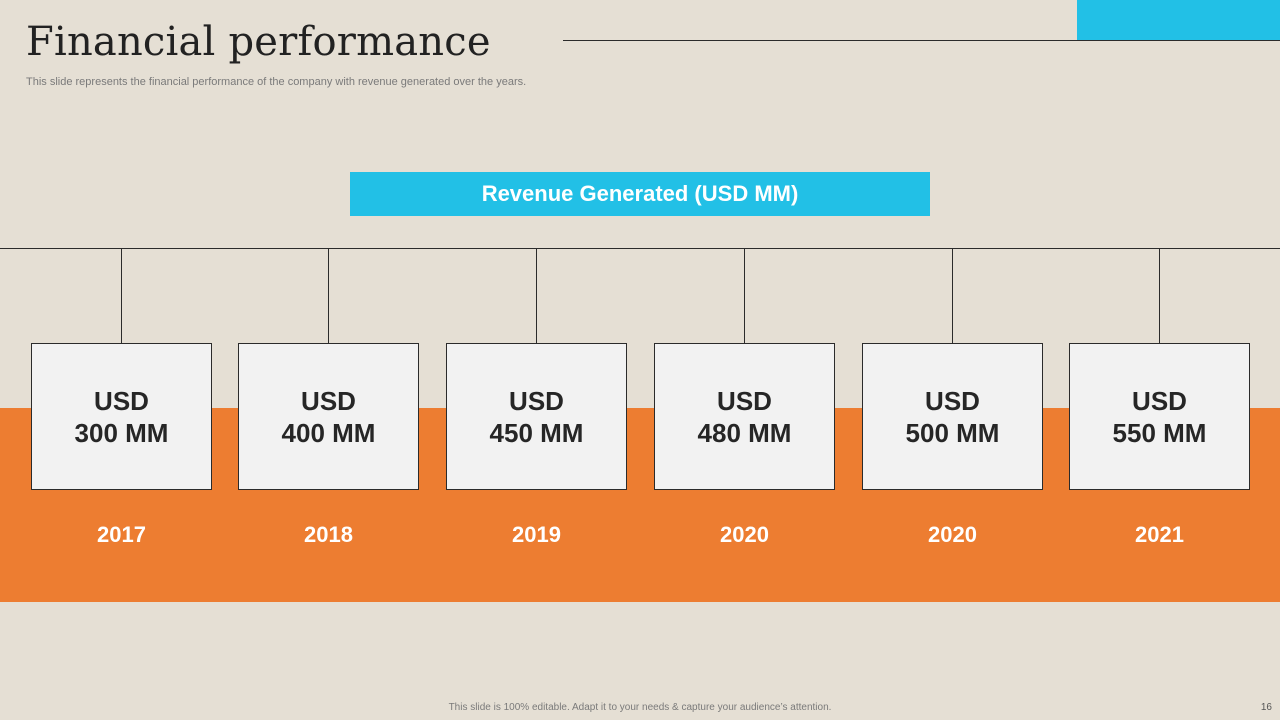 This screenshot has width=1280, height=720. Describe the element at coordinates (744, 432) in the screenshot. I see `card-amount: 480 MM` at that location.